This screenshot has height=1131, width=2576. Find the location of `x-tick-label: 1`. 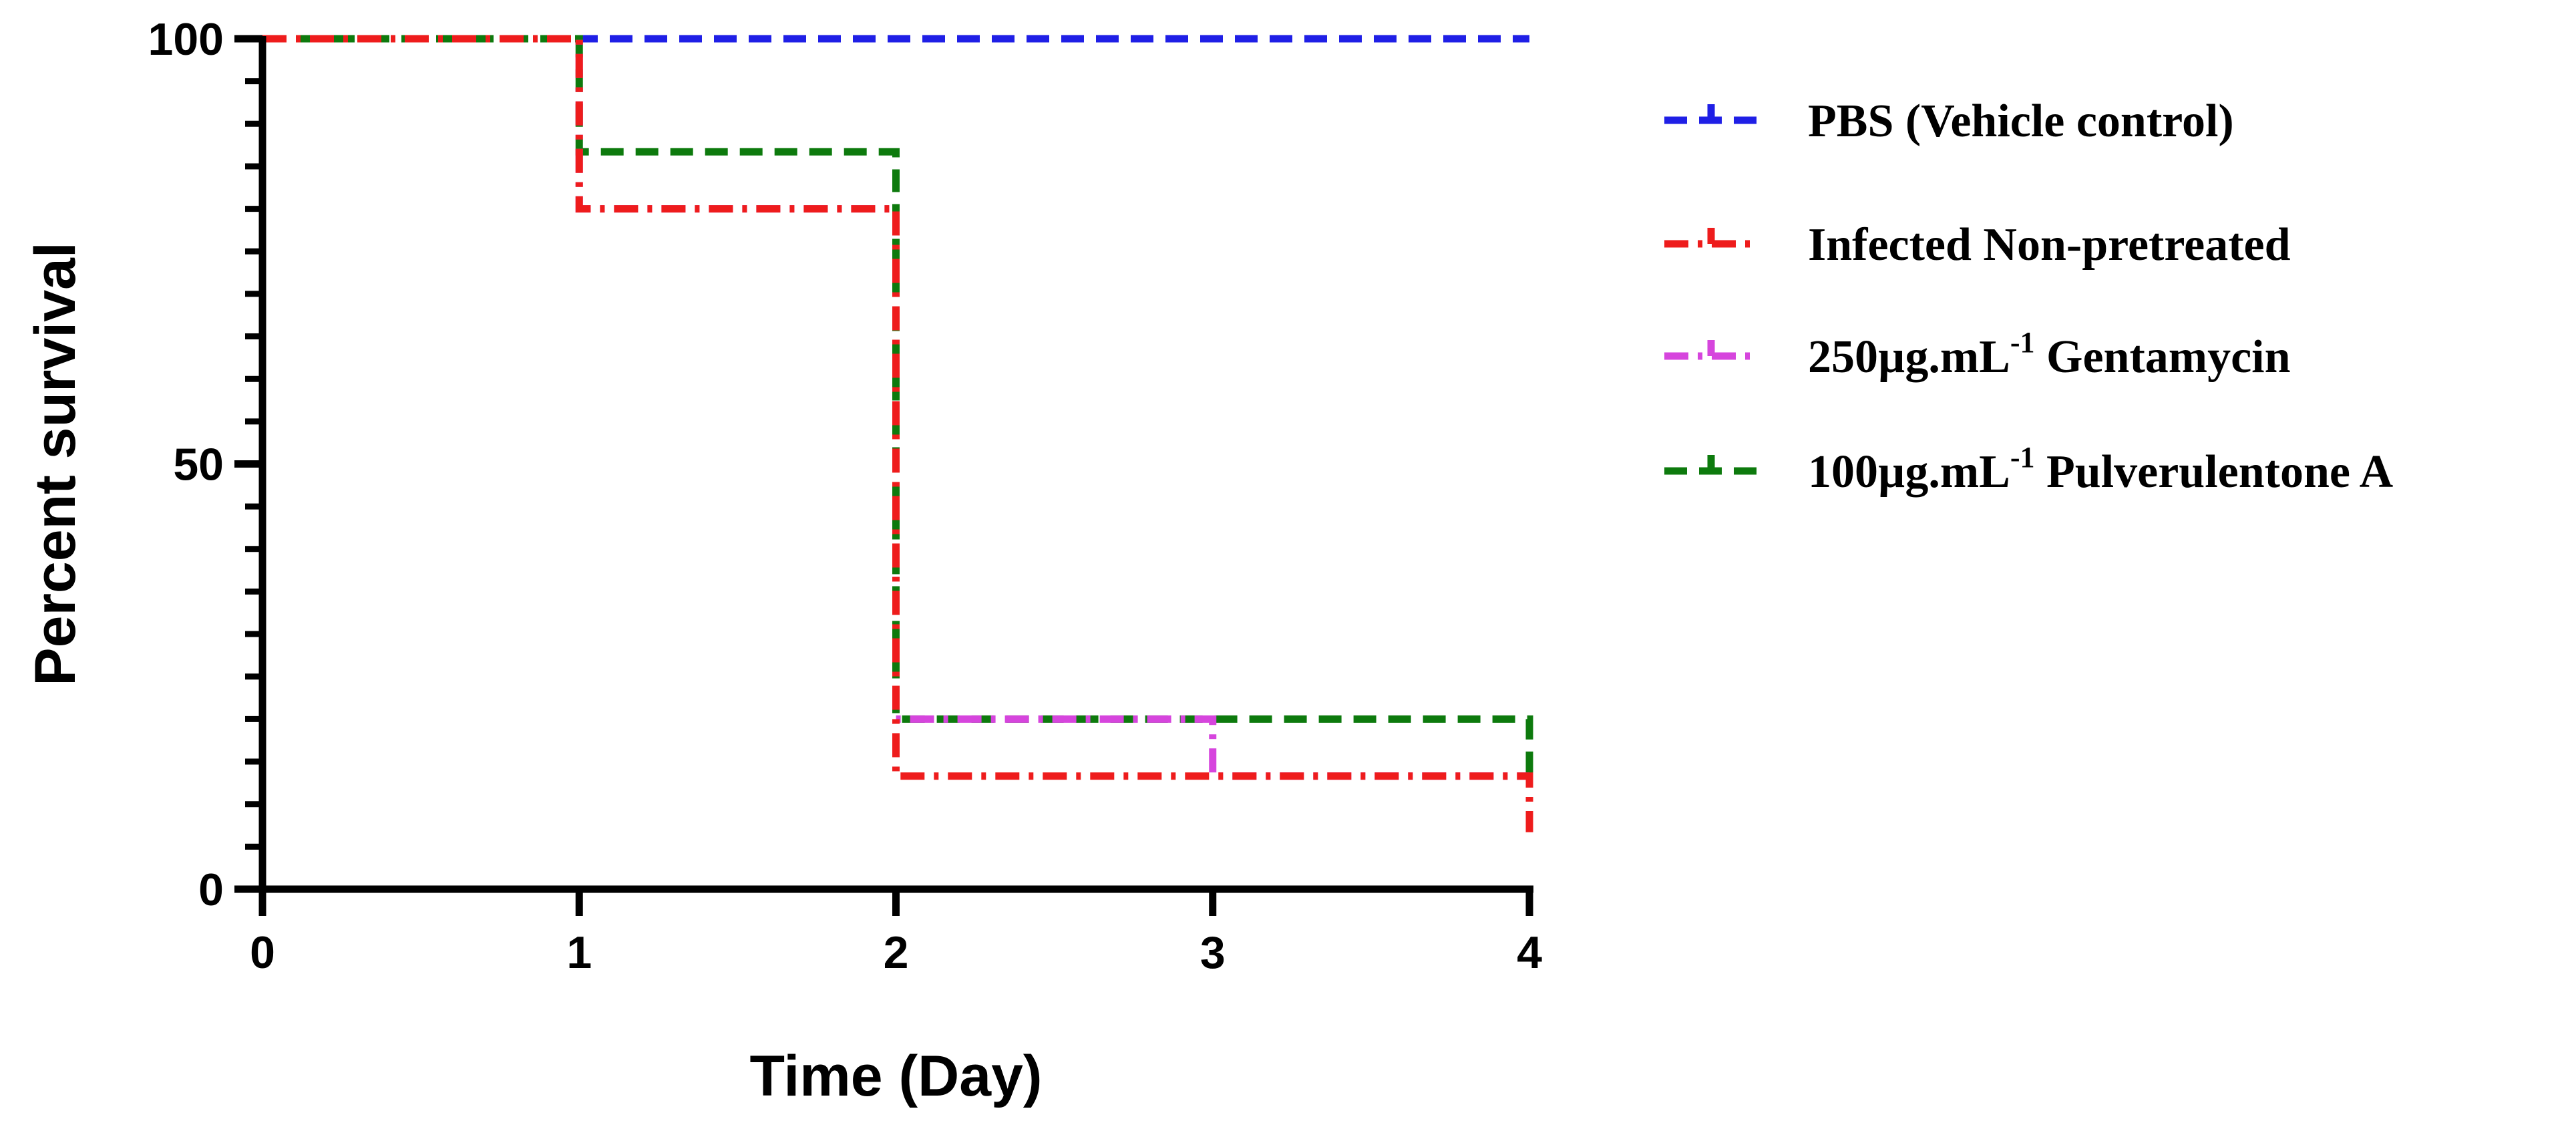

x-tick-label: 1 is located at coordinates (579, 952).